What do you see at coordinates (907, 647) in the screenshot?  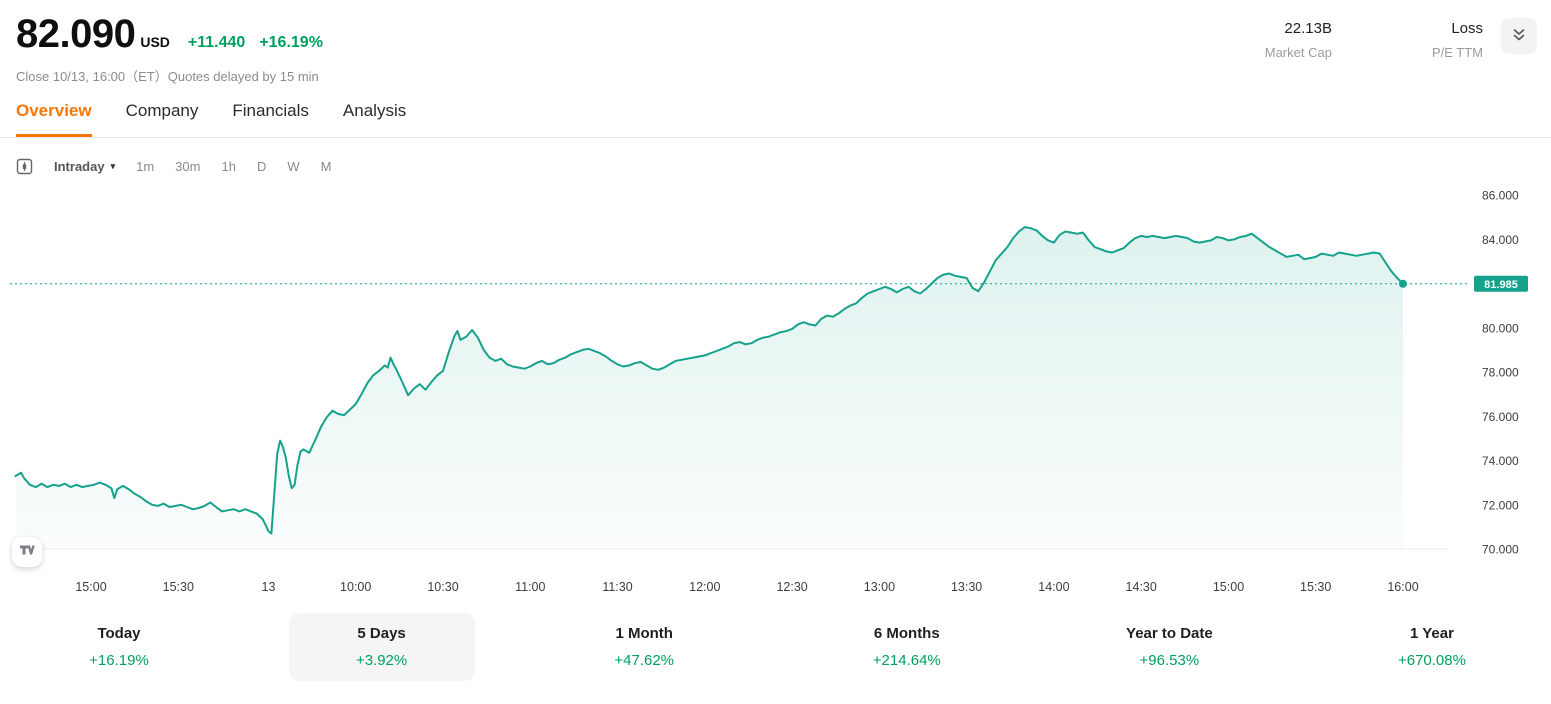 I see `period-6-months: 6 Months +214.64%` at bounding box center [907, 647].